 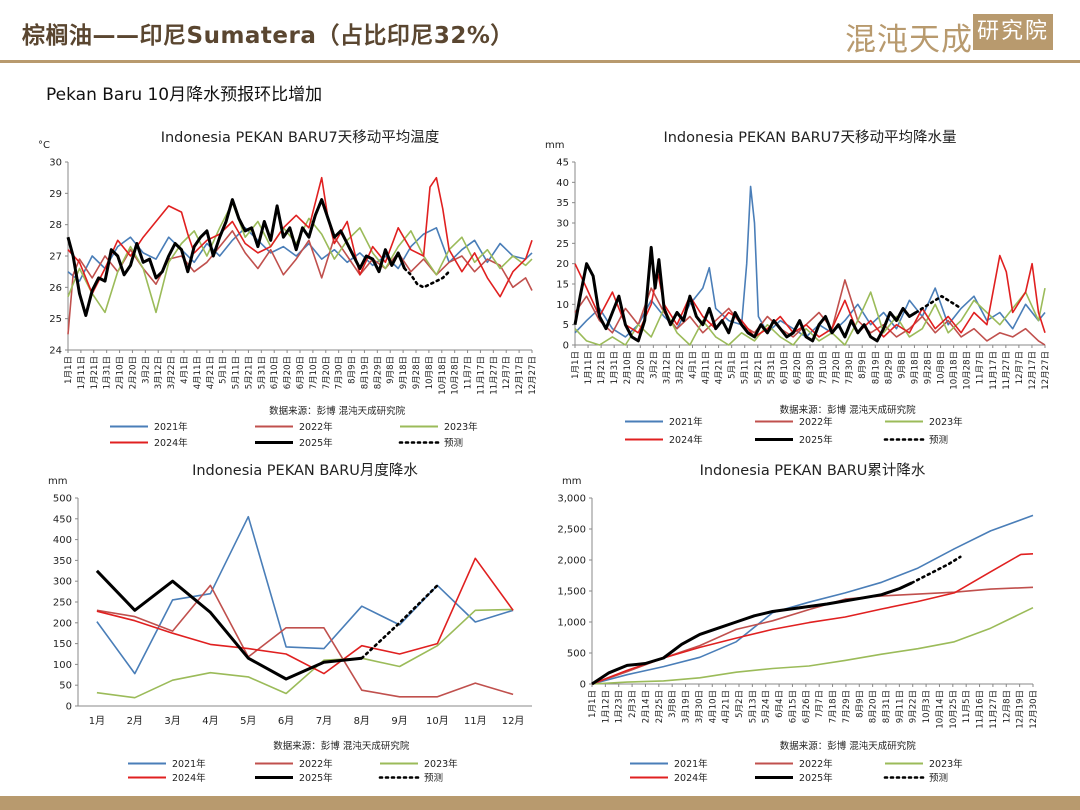 I want to click on x-tick-label: 1月1日, so click(x=593, y=704).